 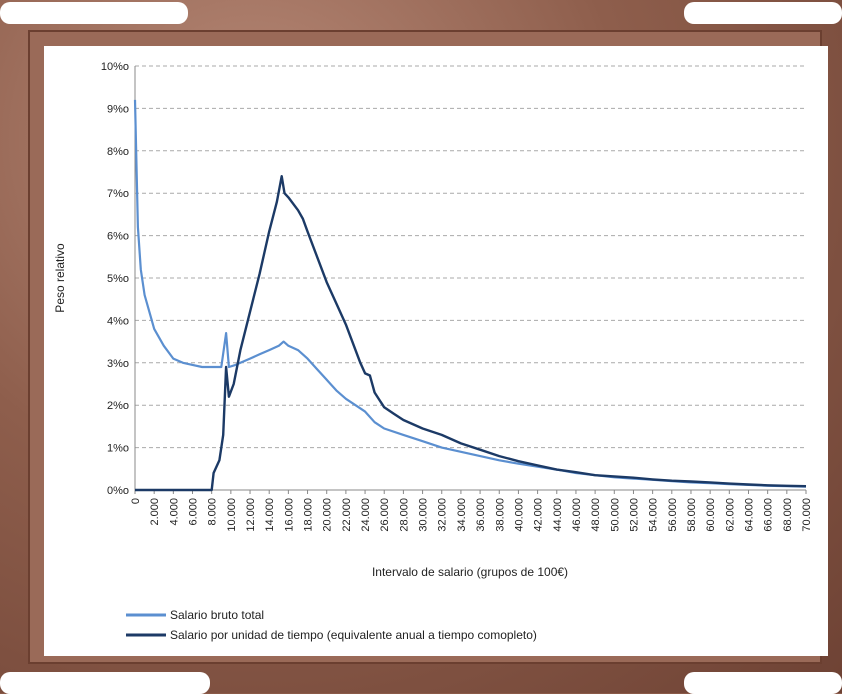 What do you see at coordinates (577, 515) in the screenshot?
I see `x-tick-label: 46.000` at bounding box center [577, 515].